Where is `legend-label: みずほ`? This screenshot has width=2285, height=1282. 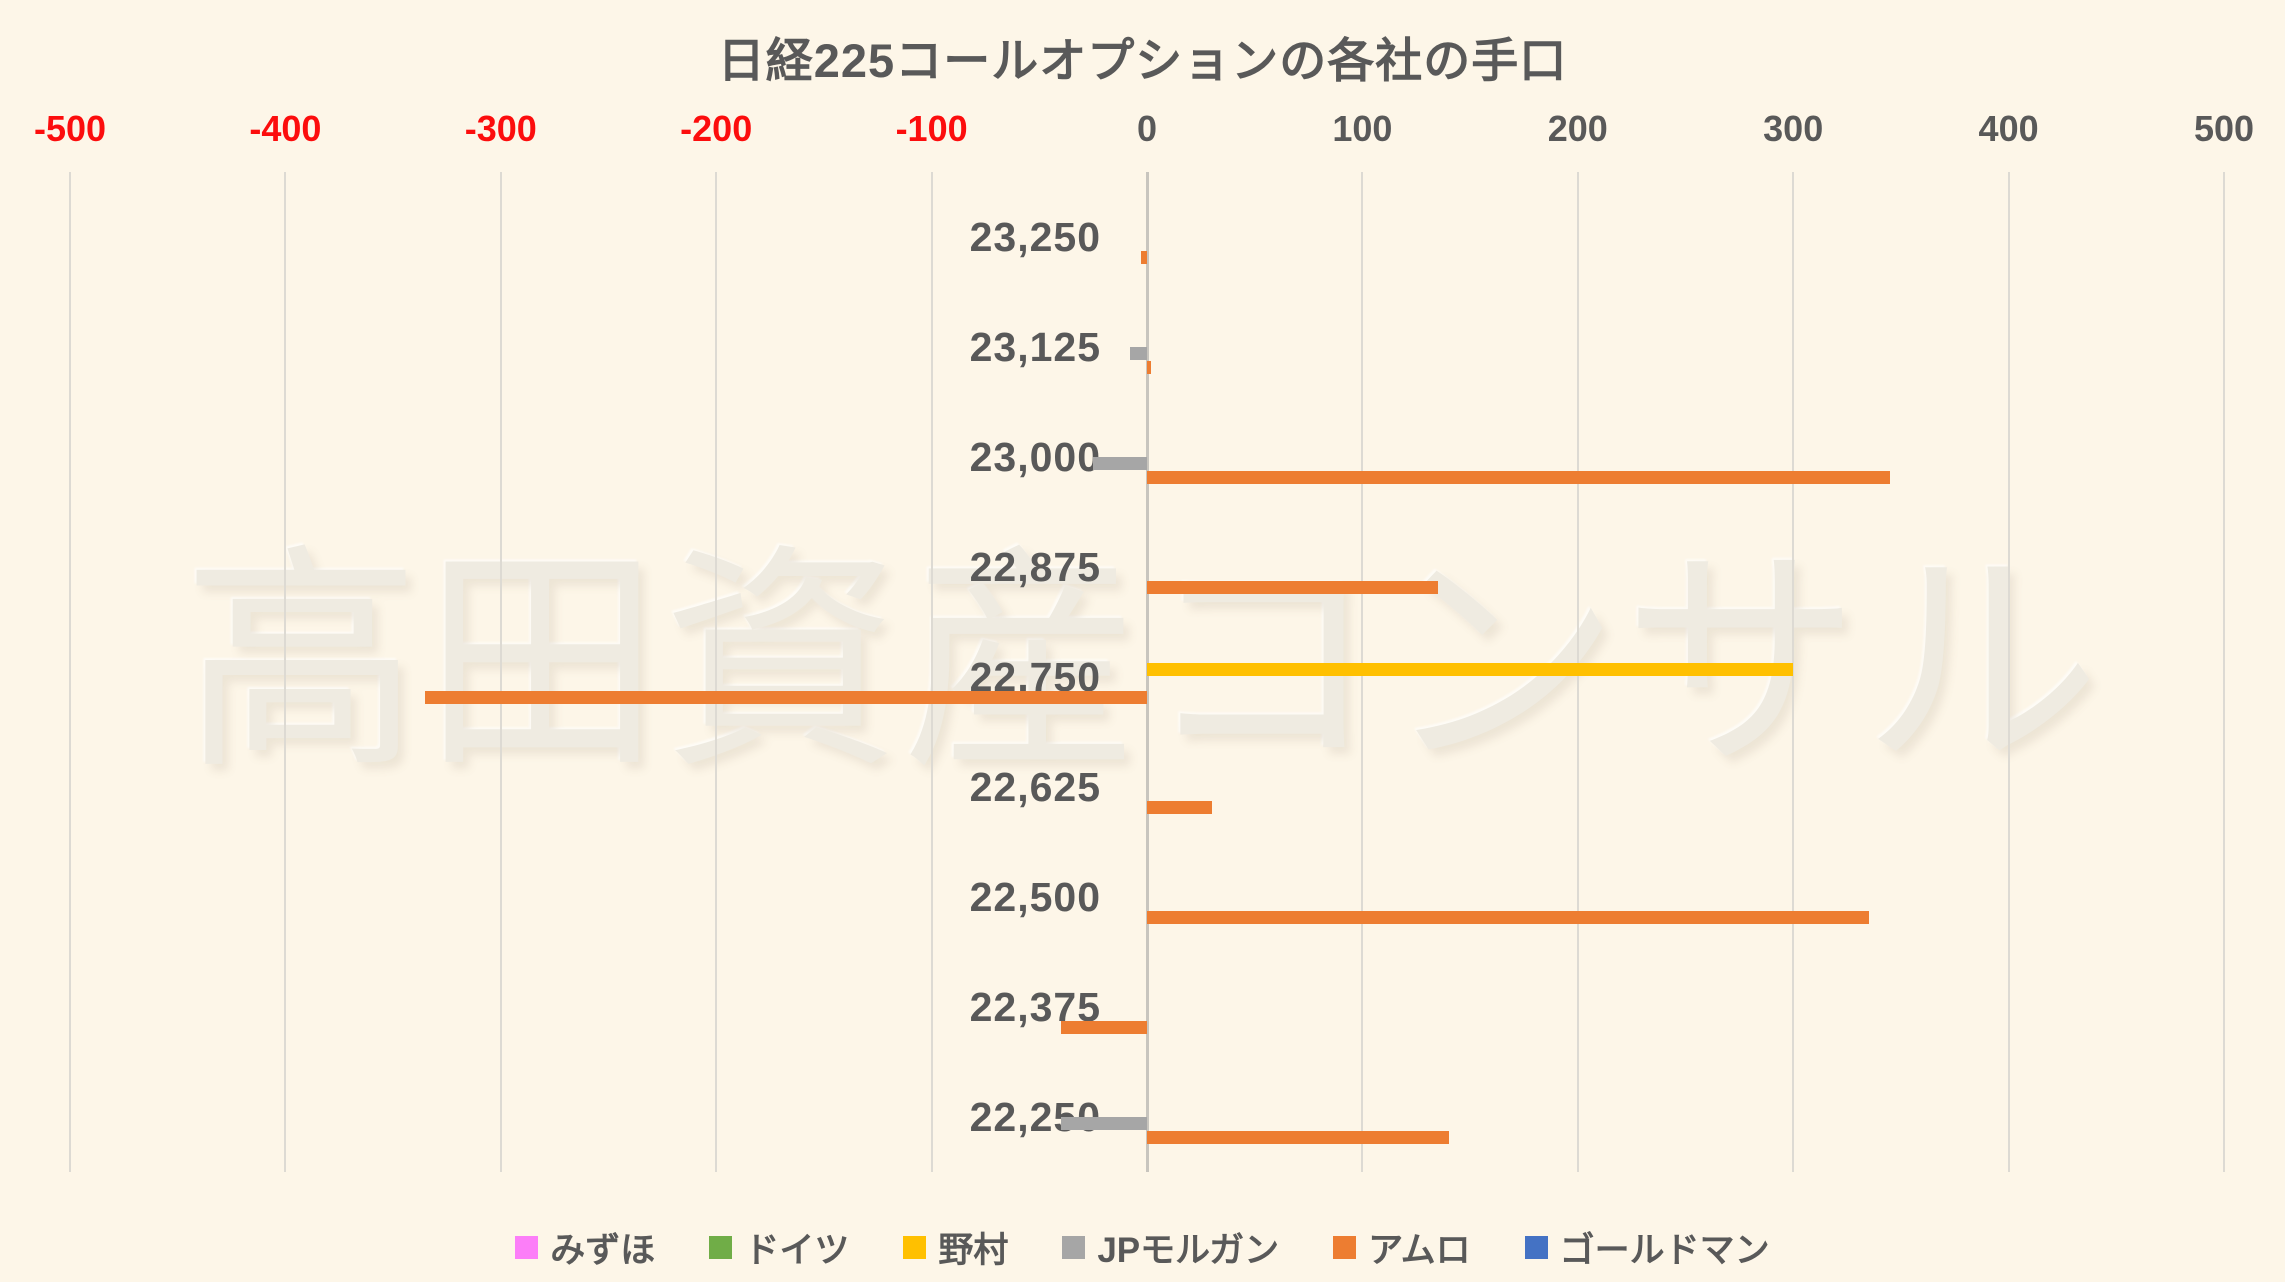
legend-label: みずほ is located at coordinates (603, 1250).